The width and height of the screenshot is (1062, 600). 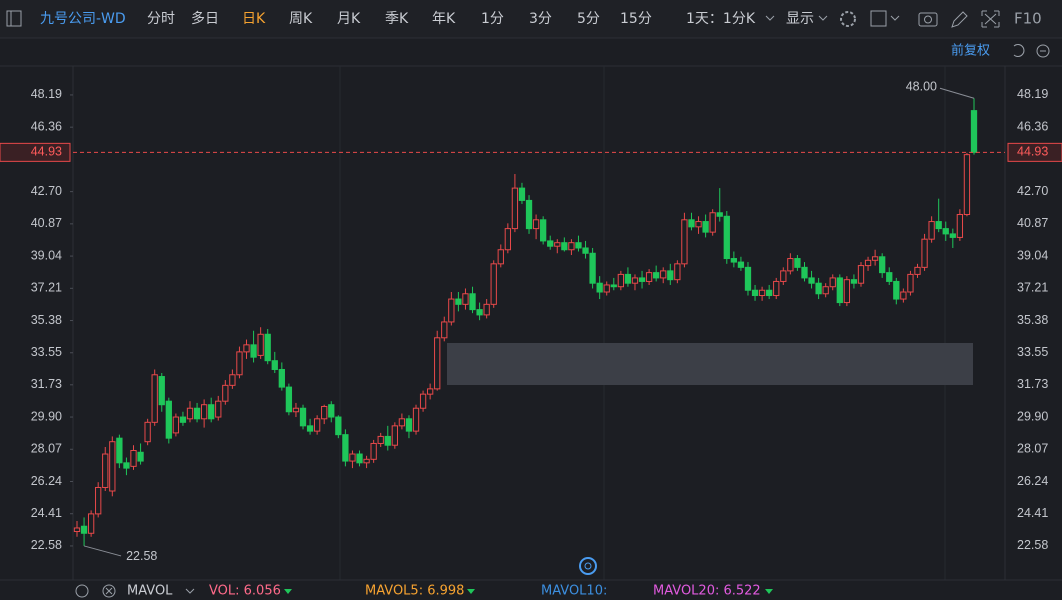 I want to click on locate-icon, so click(x=588, y=566).